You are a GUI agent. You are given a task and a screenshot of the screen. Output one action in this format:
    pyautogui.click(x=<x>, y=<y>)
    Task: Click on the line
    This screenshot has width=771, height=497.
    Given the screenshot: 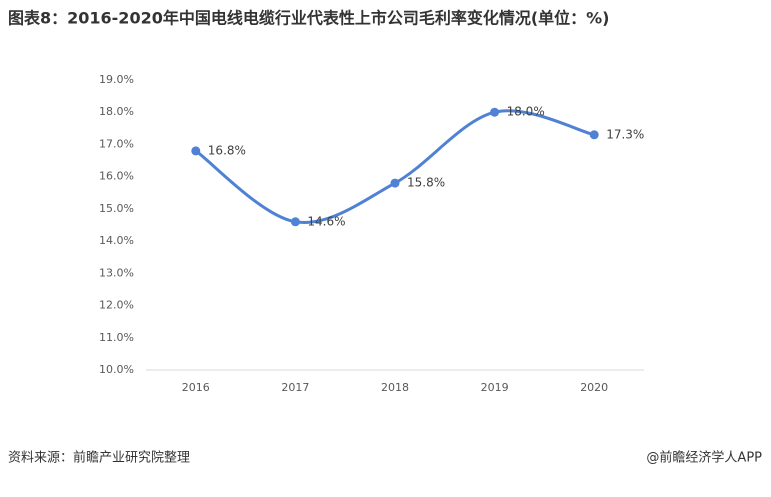 What is the action you would take?
    pyautogui.click(x=394, y=166)
    